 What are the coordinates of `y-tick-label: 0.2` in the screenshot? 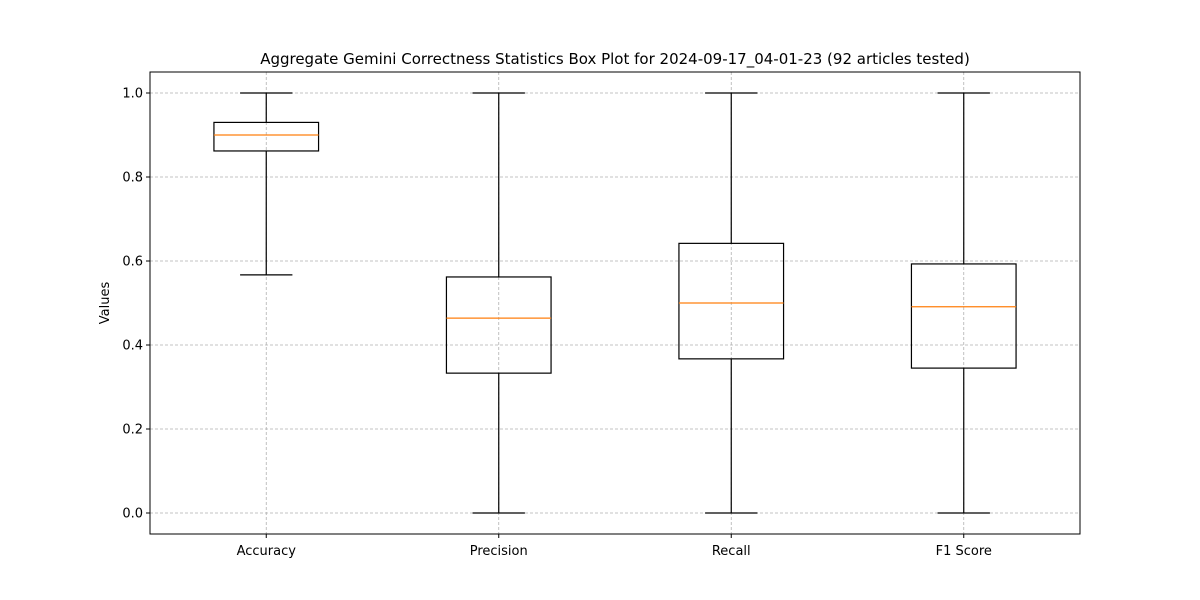 It's located at (132, 430).